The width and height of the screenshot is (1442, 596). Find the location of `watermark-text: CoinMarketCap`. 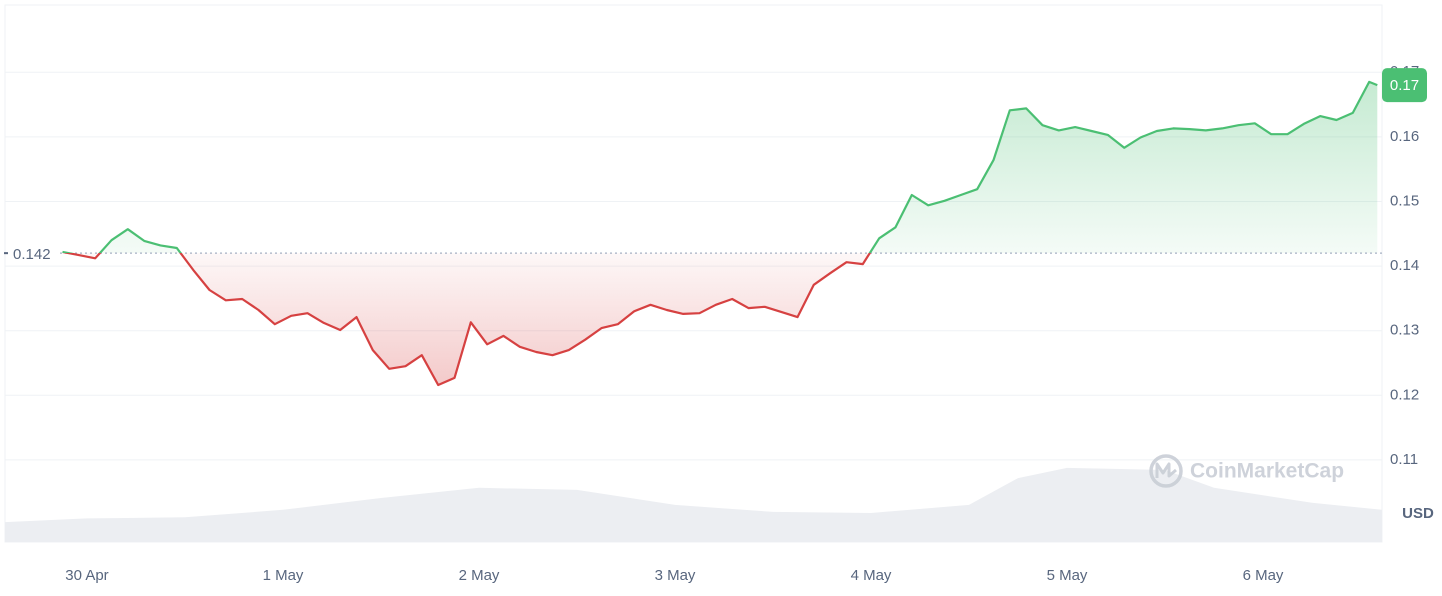

watermark-text: CoinMarketCap is located at coordinates (1267, 471).